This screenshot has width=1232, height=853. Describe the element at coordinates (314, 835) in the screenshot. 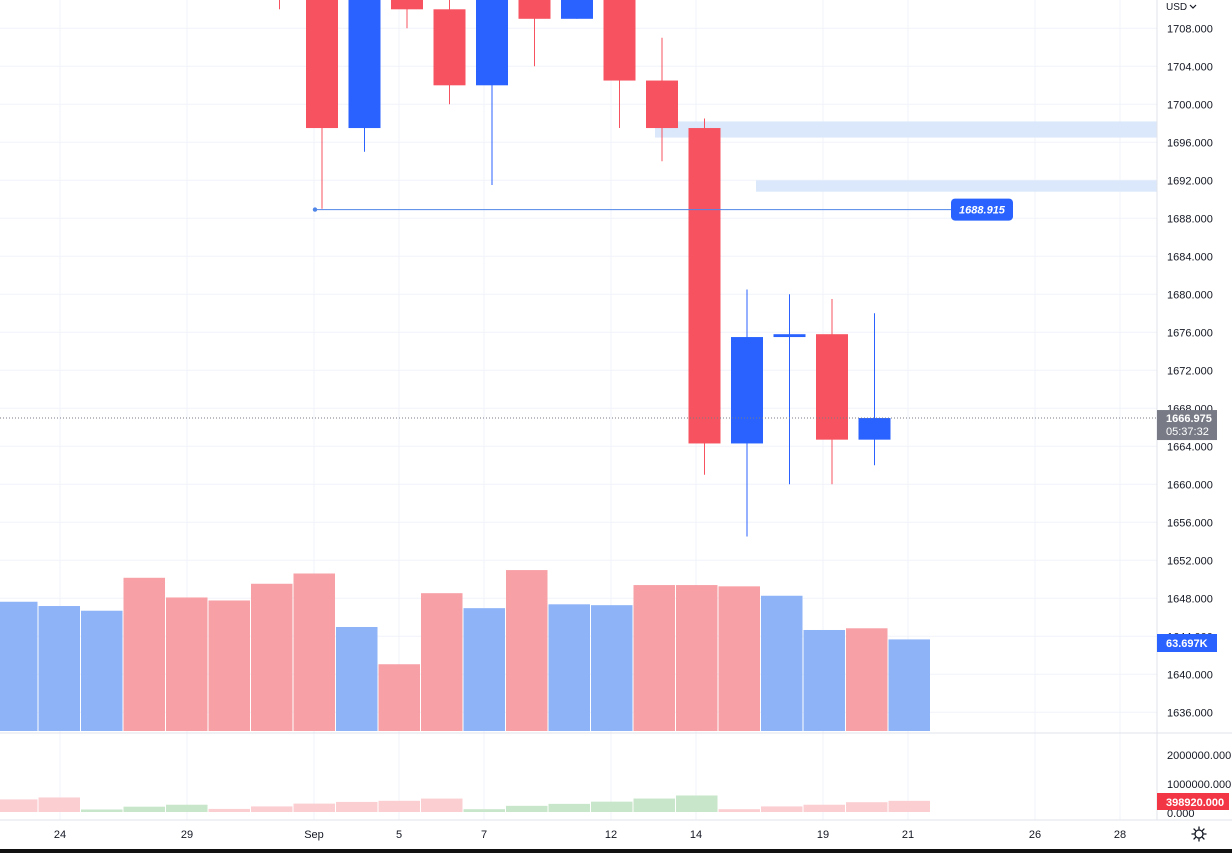

I see `time-tick-label: Sep` at that location.